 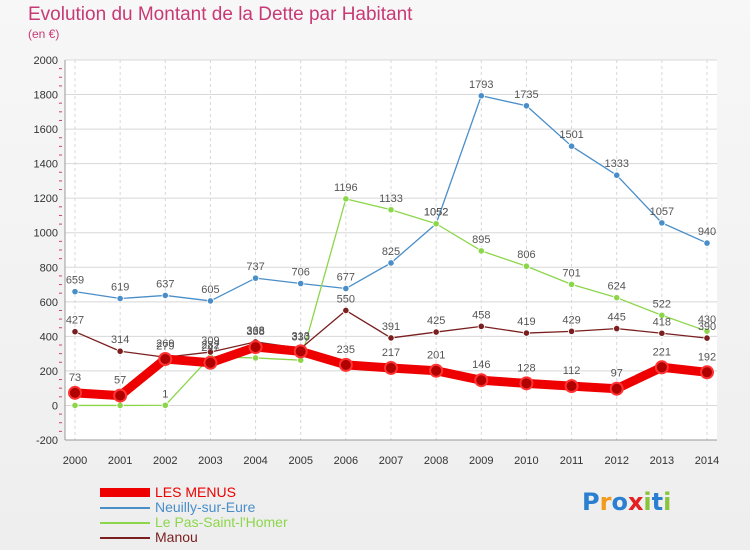 What do you see at coordinates (49, 372) in the screenshot?
I see `y-tick-label: 200` at bounding box center [49, 372].